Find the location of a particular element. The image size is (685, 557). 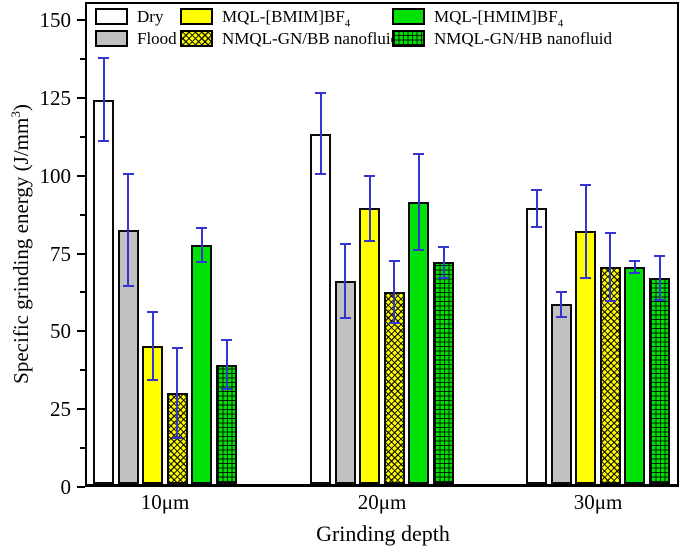

y-tick-label: 0 is located at coordinates (66, 487).